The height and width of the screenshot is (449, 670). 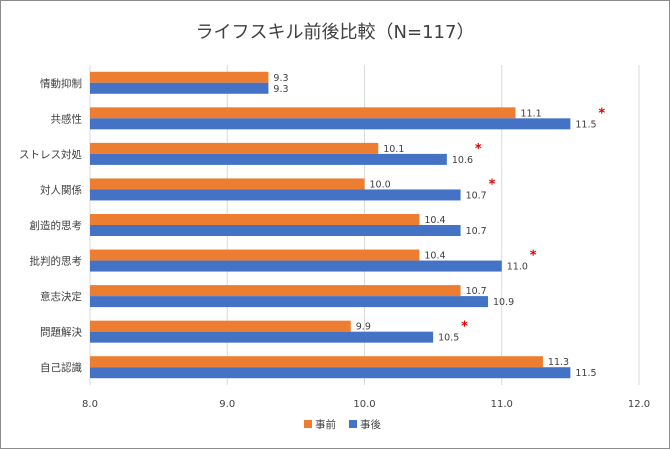 What do you see at coordinates (503, 302) in the screenshot?
I see `data-label: 10.9` at bounding box center [503, 302].